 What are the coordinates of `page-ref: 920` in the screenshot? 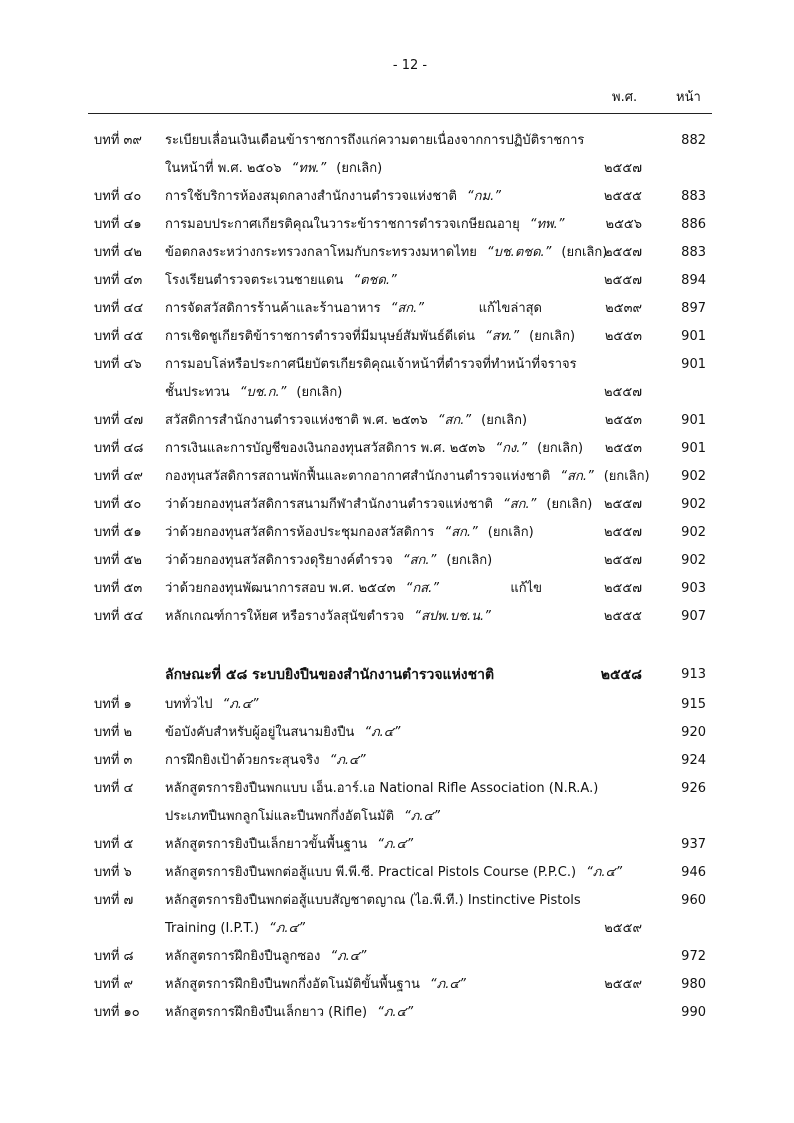 It's located at (693, 732).